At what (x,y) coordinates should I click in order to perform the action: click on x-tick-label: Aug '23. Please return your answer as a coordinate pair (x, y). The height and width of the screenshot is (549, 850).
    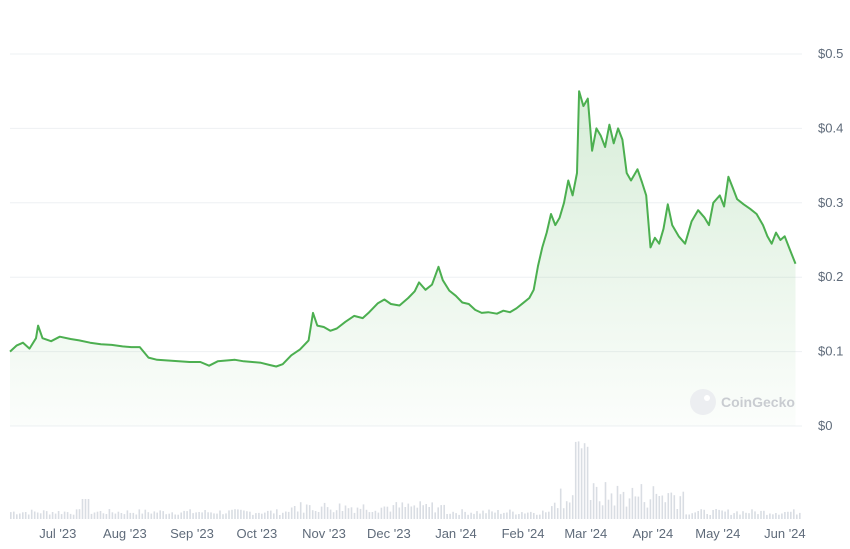
    Looking at the image, I should click on (125, 533).